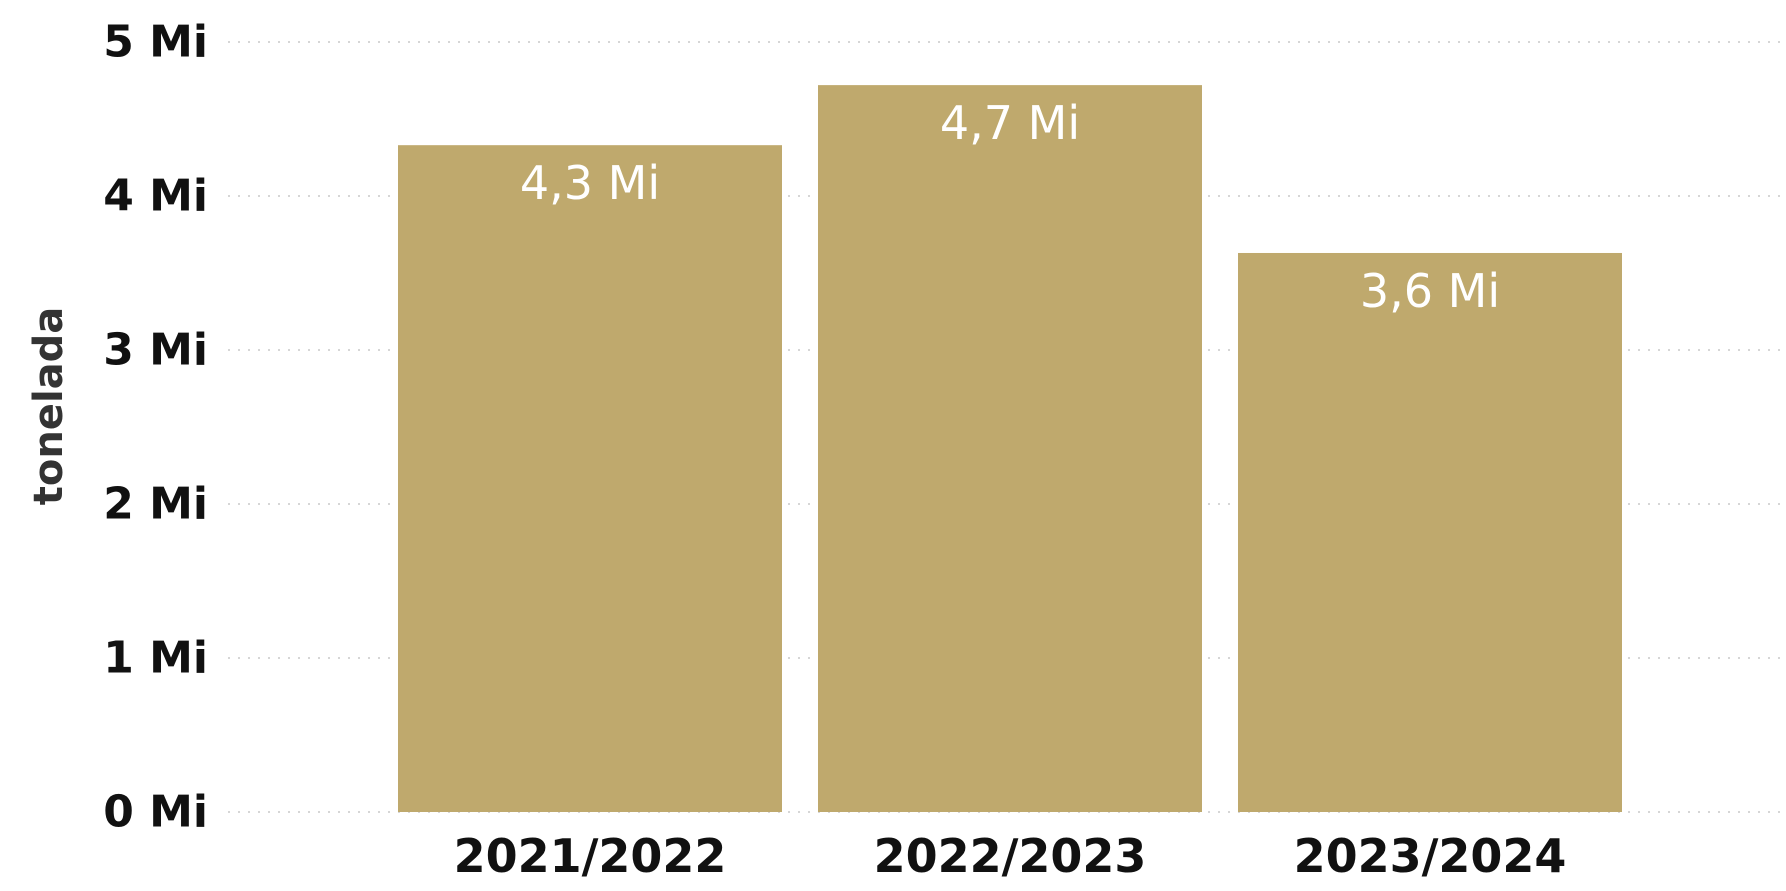 The image size is (1786, 891). Describe the element at coordinates (1430, 532) in the screenshot. I see `bar` at that location.